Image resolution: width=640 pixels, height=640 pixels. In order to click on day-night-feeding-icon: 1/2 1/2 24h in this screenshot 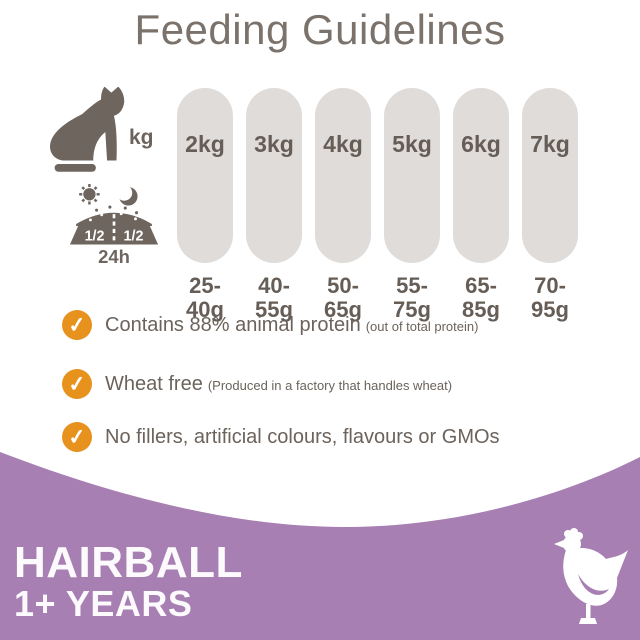, I will do `click(114, 225)`.